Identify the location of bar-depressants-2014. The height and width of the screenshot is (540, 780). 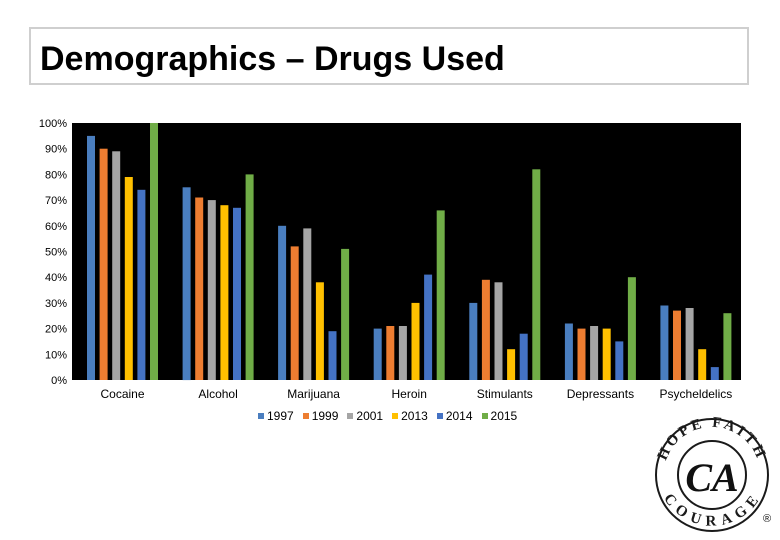
(619, 360).